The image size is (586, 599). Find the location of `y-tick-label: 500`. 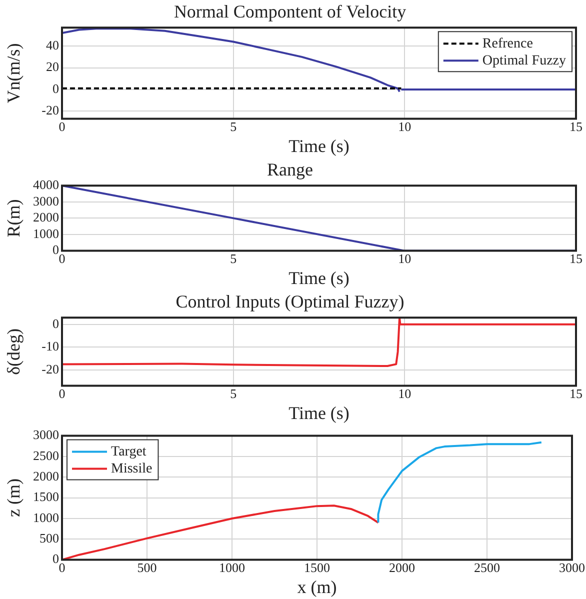

y-tick-label: 500 is located at coordinates (49, 538).